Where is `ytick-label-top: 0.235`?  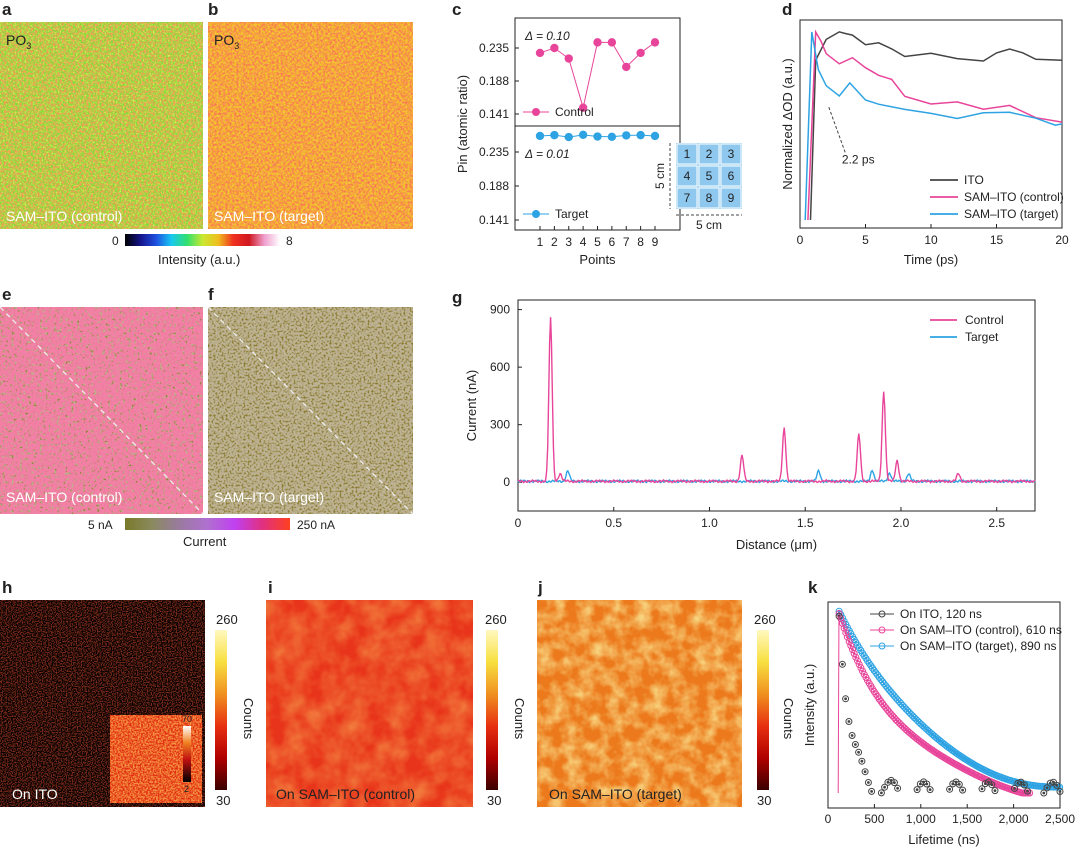 ytick-label-top: 0.235 is located at coordinates (494, 48).